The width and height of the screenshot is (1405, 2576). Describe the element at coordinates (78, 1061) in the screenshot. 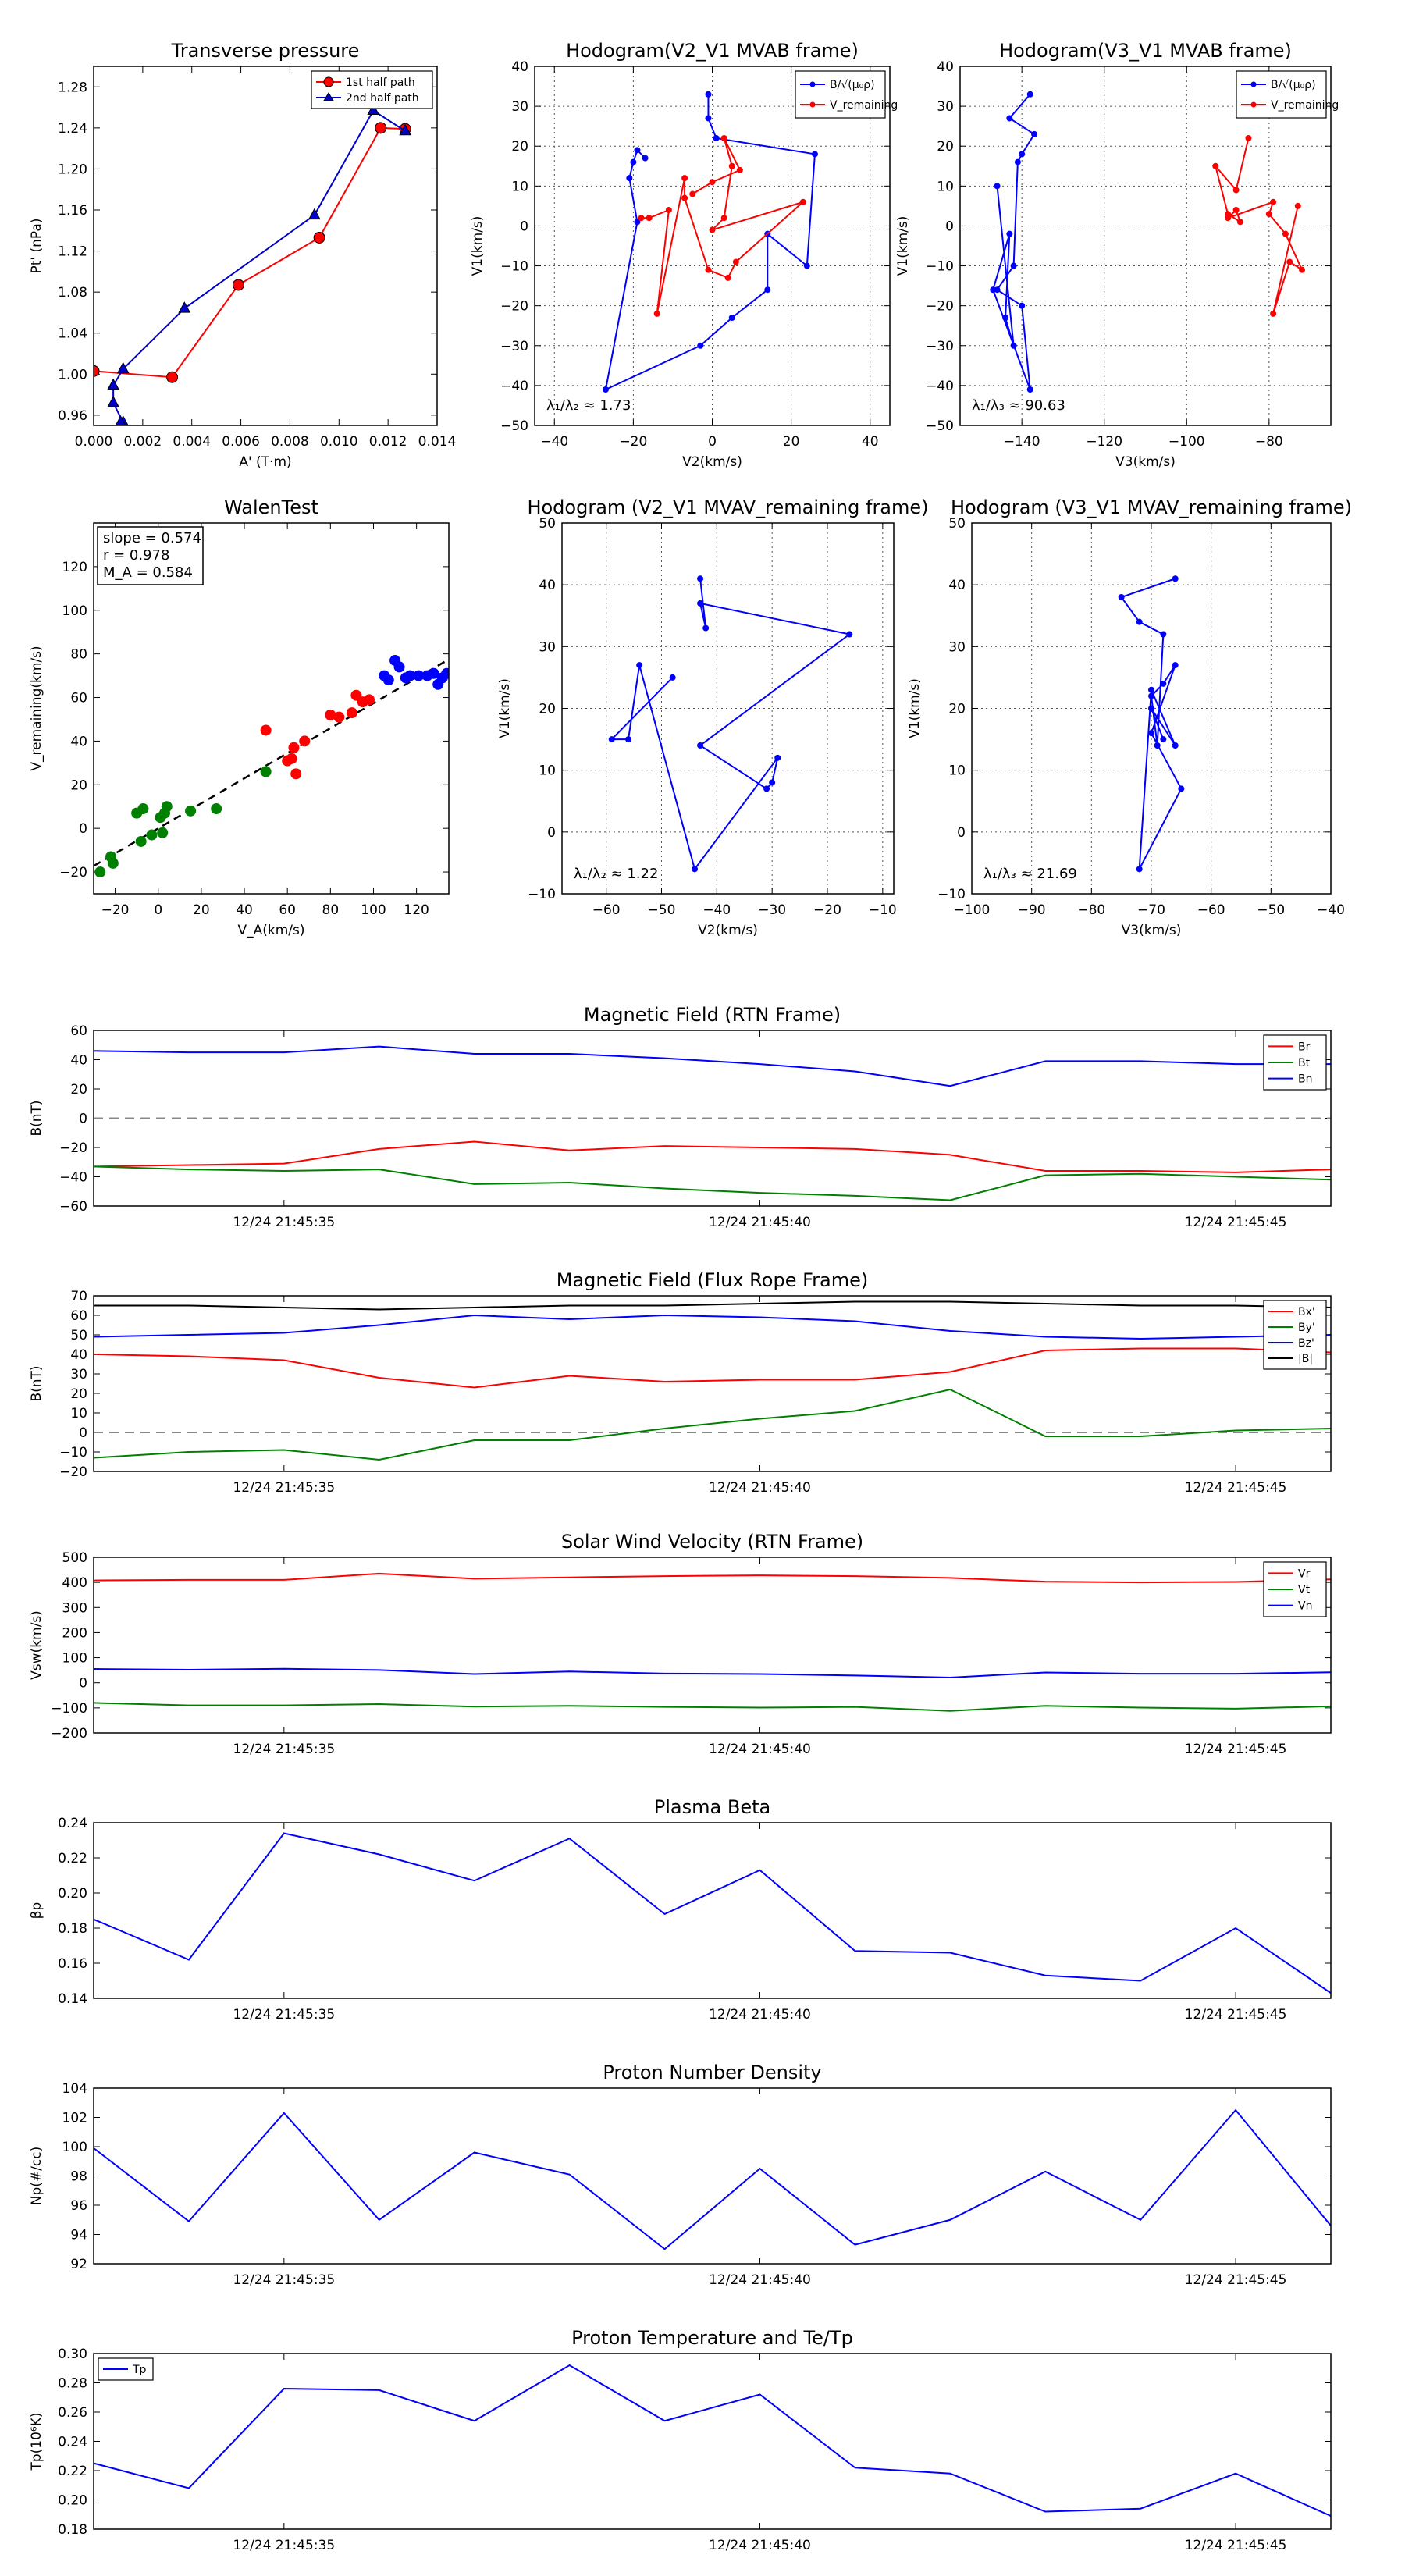

I see `y-tick-label: 40` at that location.